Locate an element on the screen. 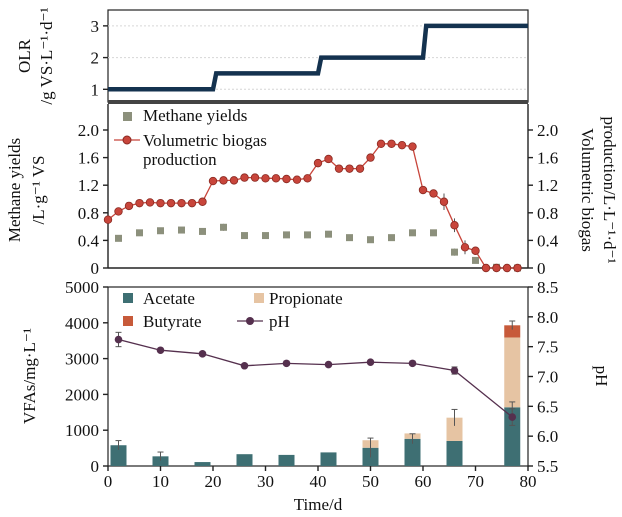 This screenshot has height=517, width=622. biogas-y-ticks-right: 0 0.4 0.8 1.2 1.6 2.0 is located at coordinates (543, 199).